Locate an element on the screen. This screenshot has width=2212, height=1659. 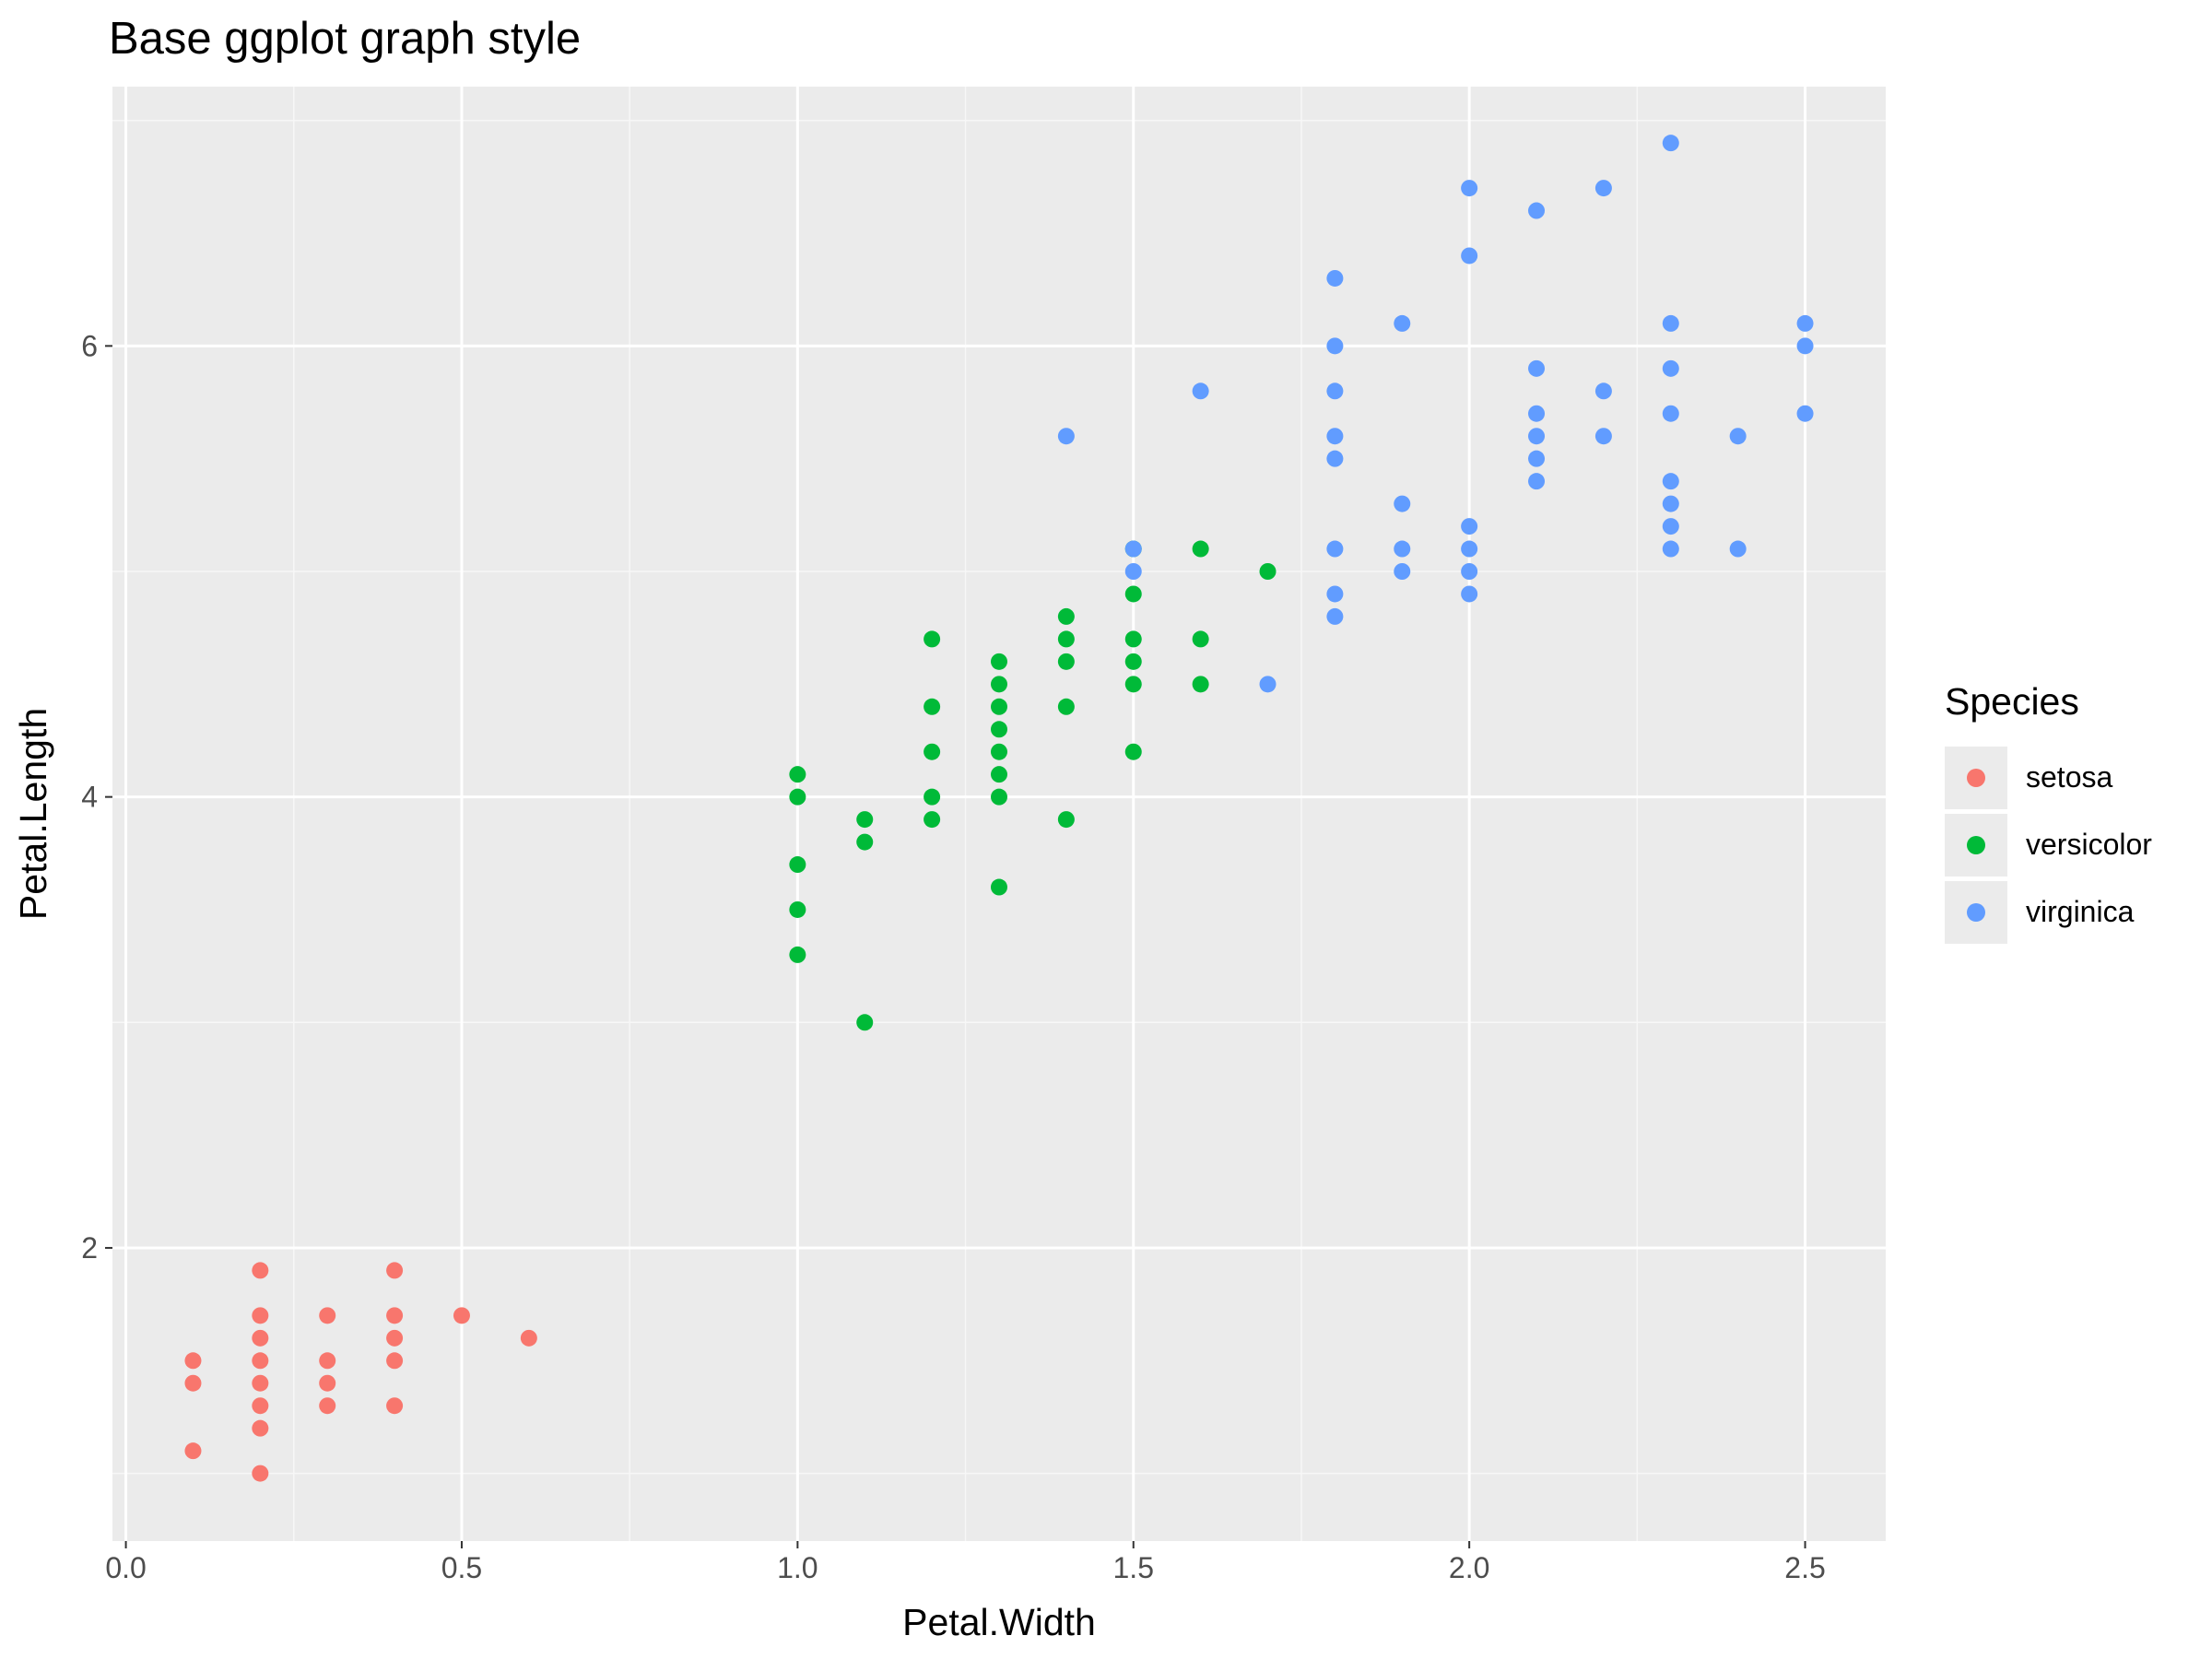
legend-title: Species is located at coordinates (2012, 701).